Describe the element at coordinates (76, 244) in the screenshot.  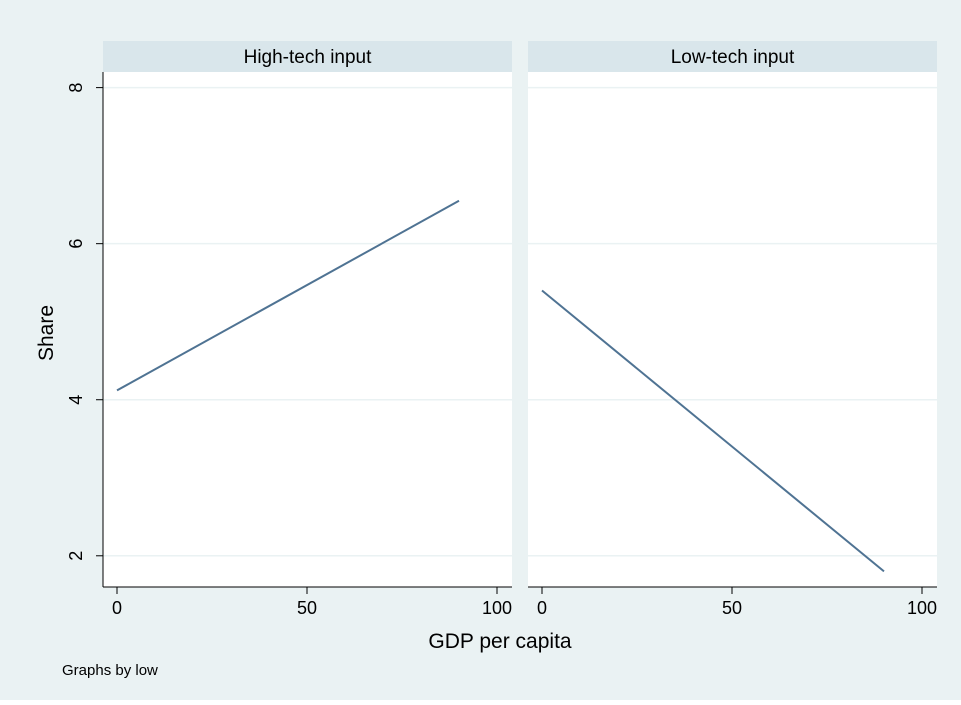
I see `y-tick-label-3: 6` at that location.